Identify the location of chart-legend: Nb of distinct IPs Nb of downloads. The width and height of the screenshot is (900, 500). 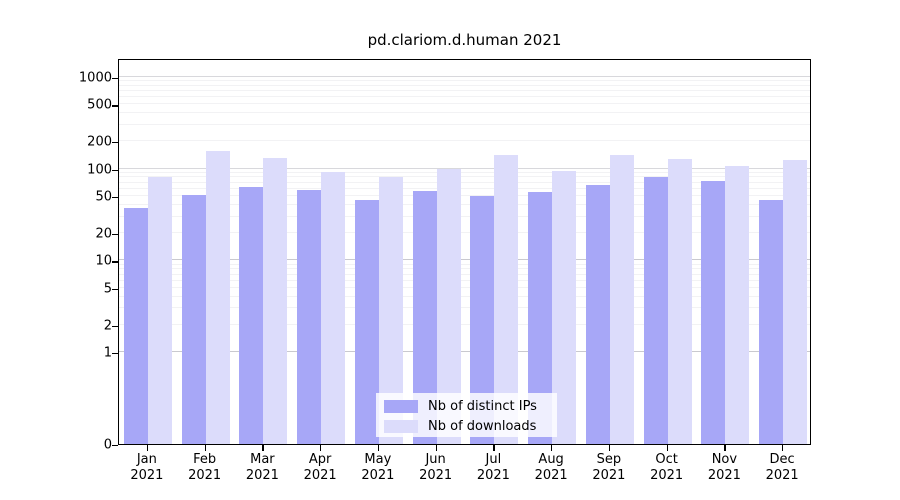
(466, 415).